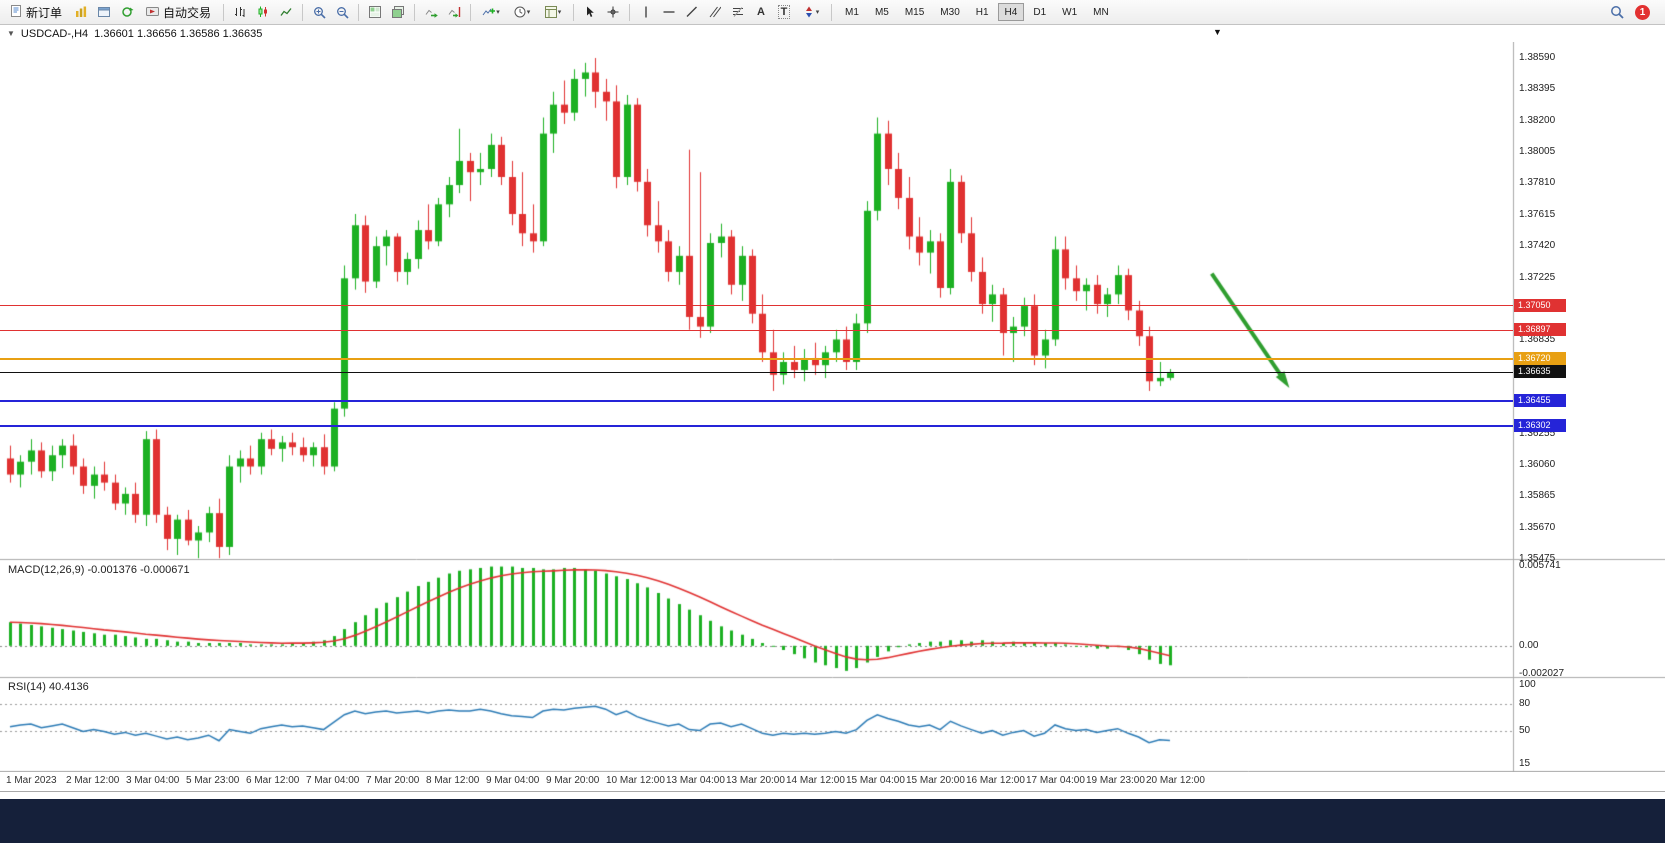 Image resolution: width=1665 pixels, height=843 pixels. What do you see at coordinates (1525, 731) in the screenshot?
I see `rsi-axis-label: 50` at bounding box center [1525, 731].